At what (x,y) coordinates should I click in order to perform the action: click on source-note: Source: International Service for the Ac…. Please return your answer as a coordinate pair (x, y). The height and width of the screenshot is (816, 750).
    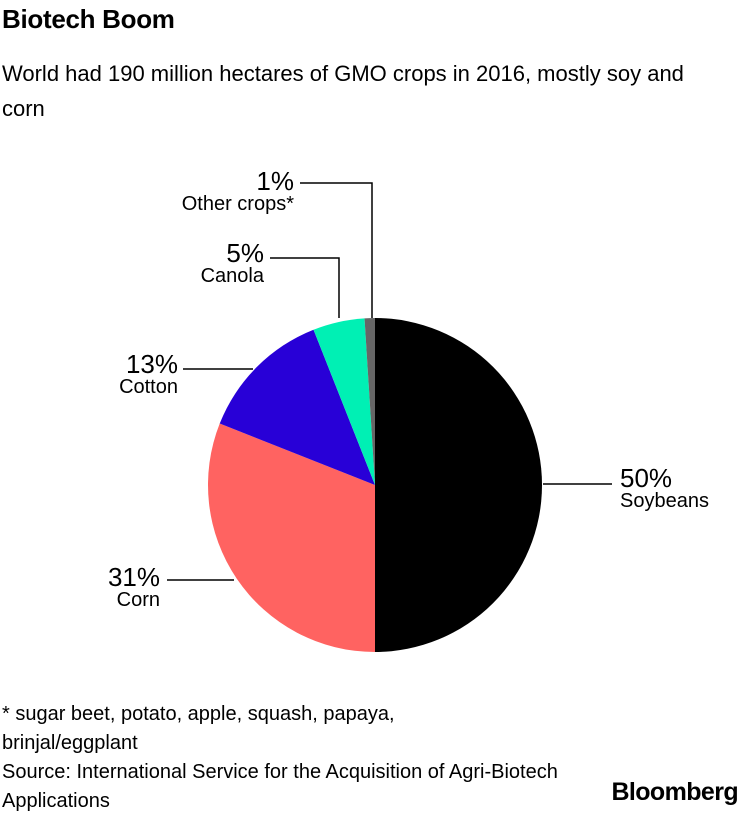
    Looking at the image, I should click on (280, 786).